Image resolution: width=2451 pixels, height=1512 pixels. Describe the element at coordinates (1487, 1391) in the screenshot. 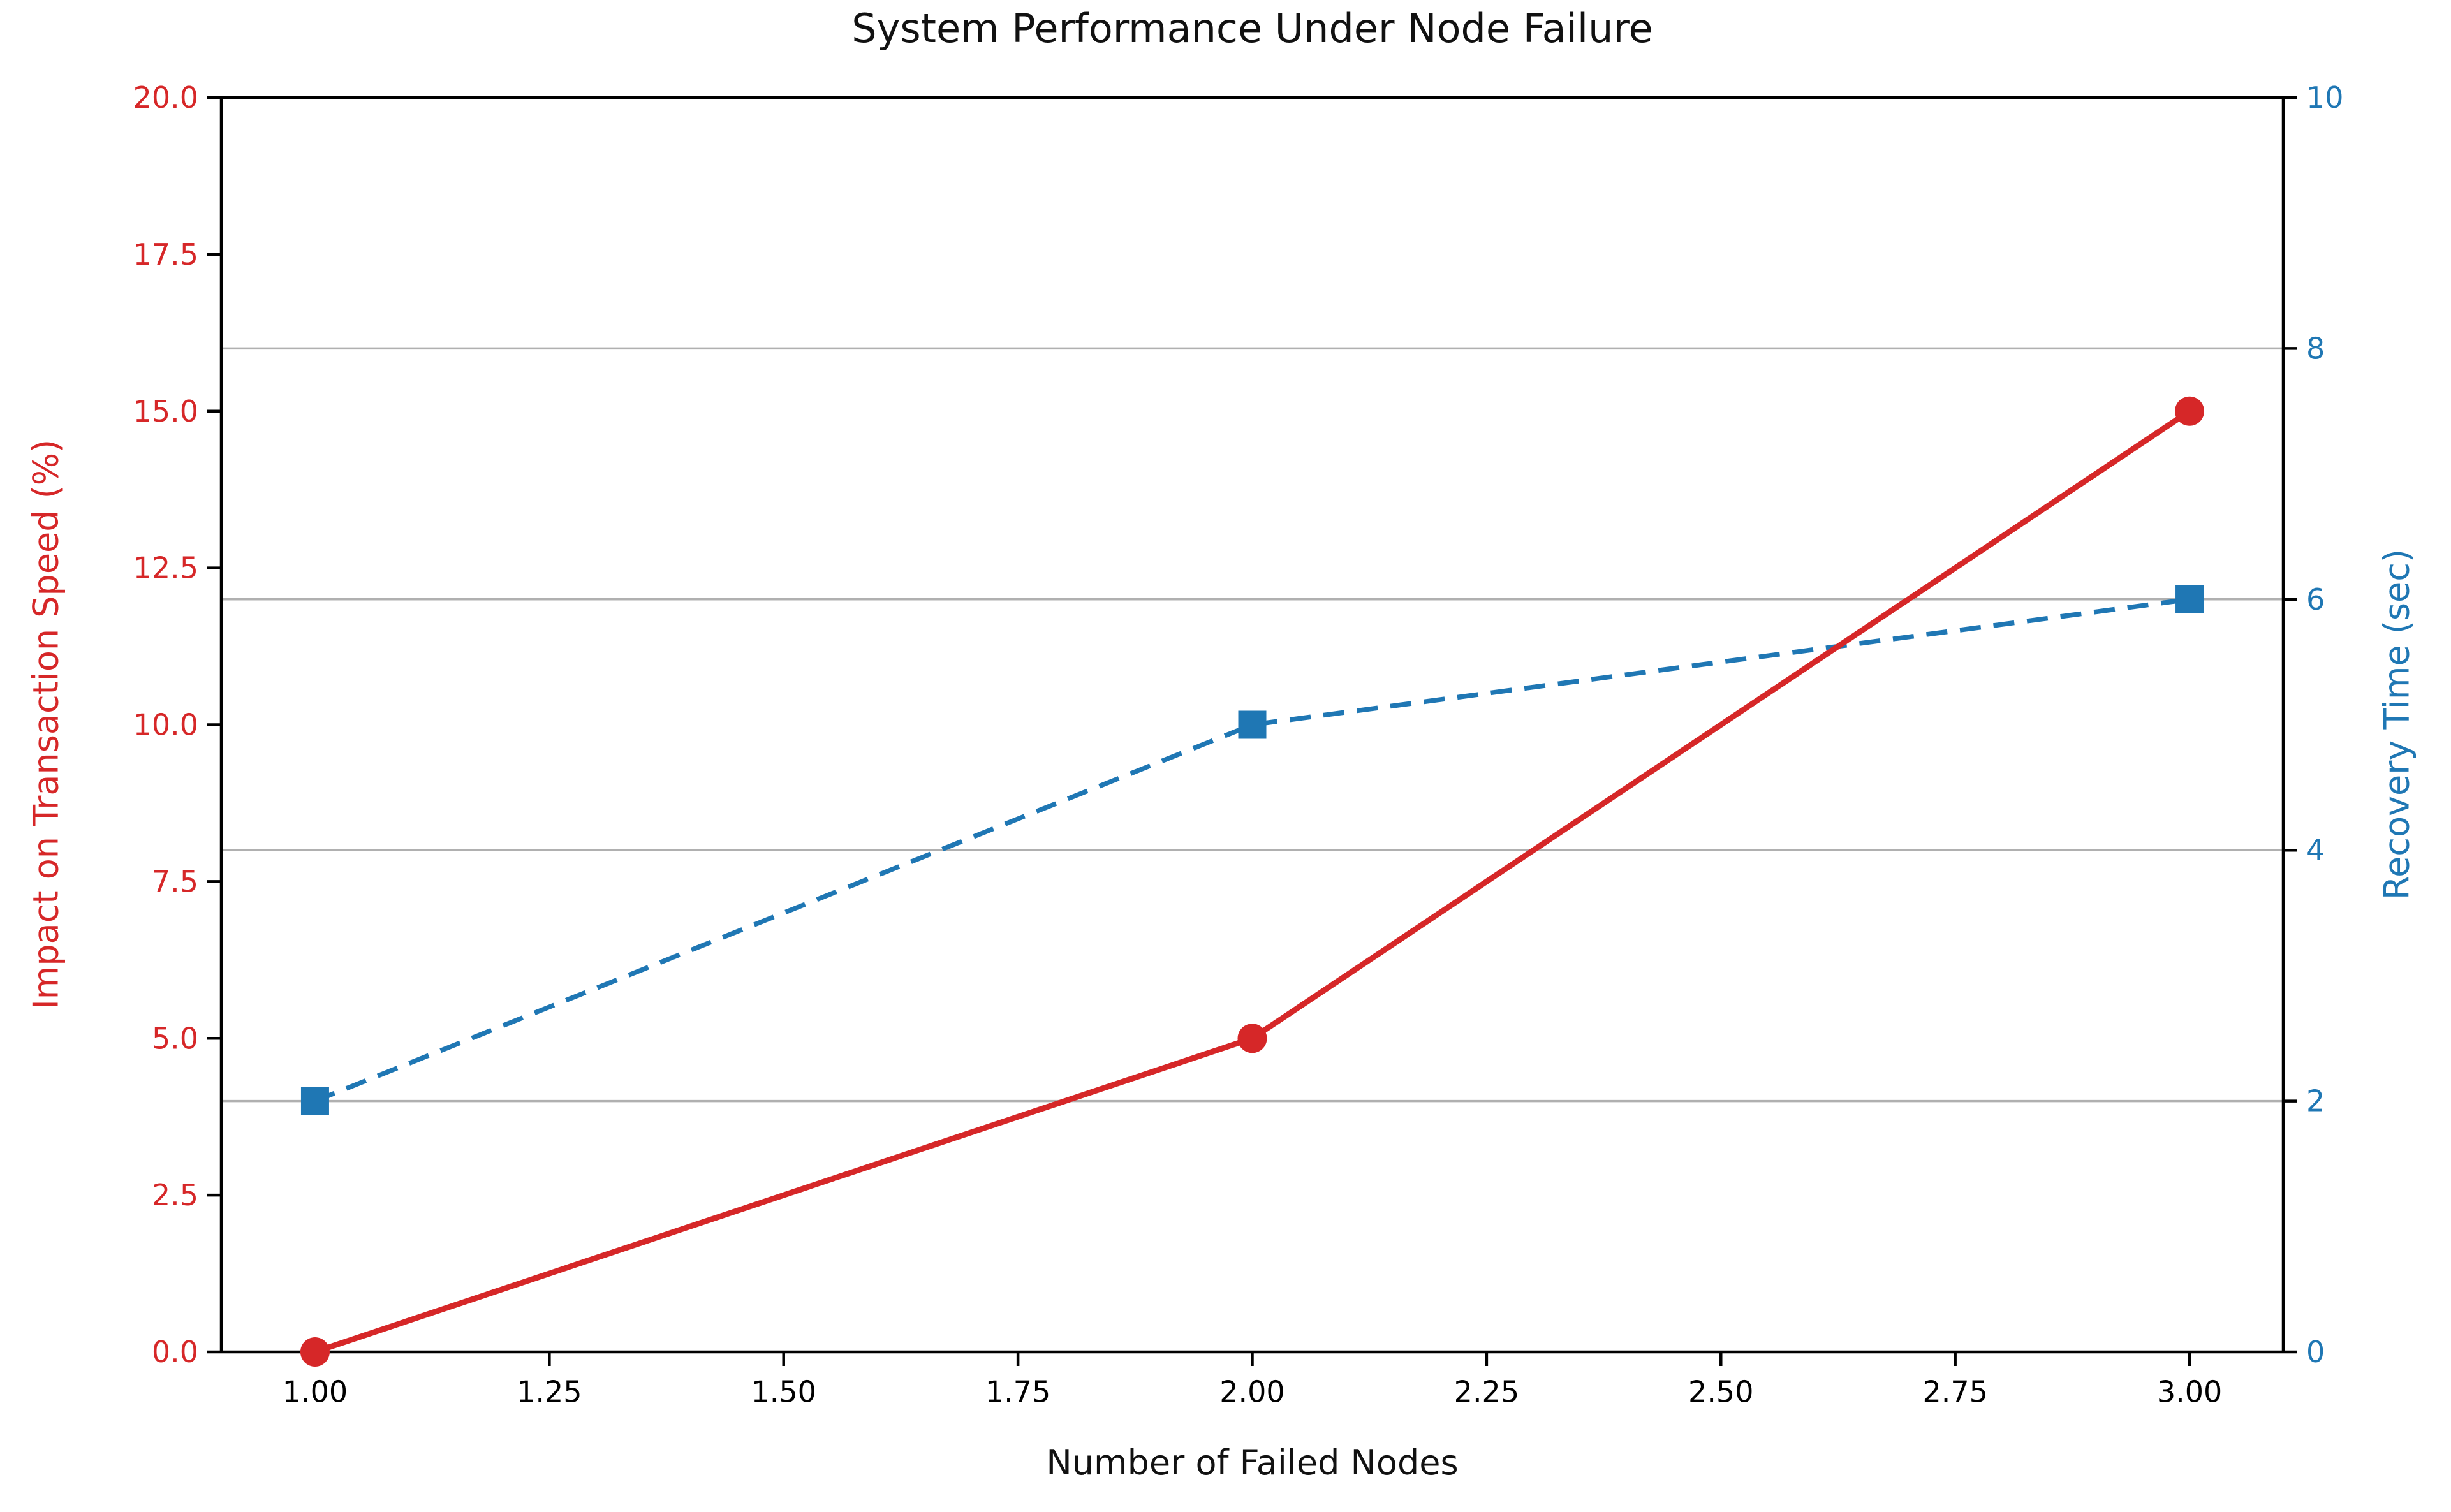

I see `x-tick-label: 2.25` at that location.